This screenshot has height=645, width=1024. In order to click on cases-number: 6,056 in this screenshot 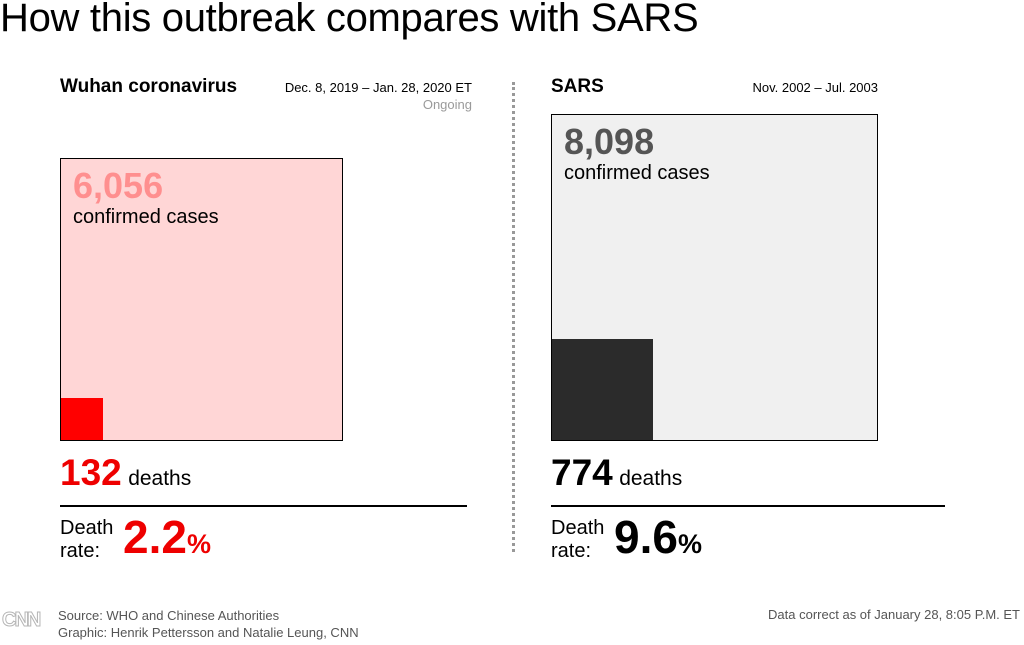, I will do `click(118, 186)`.